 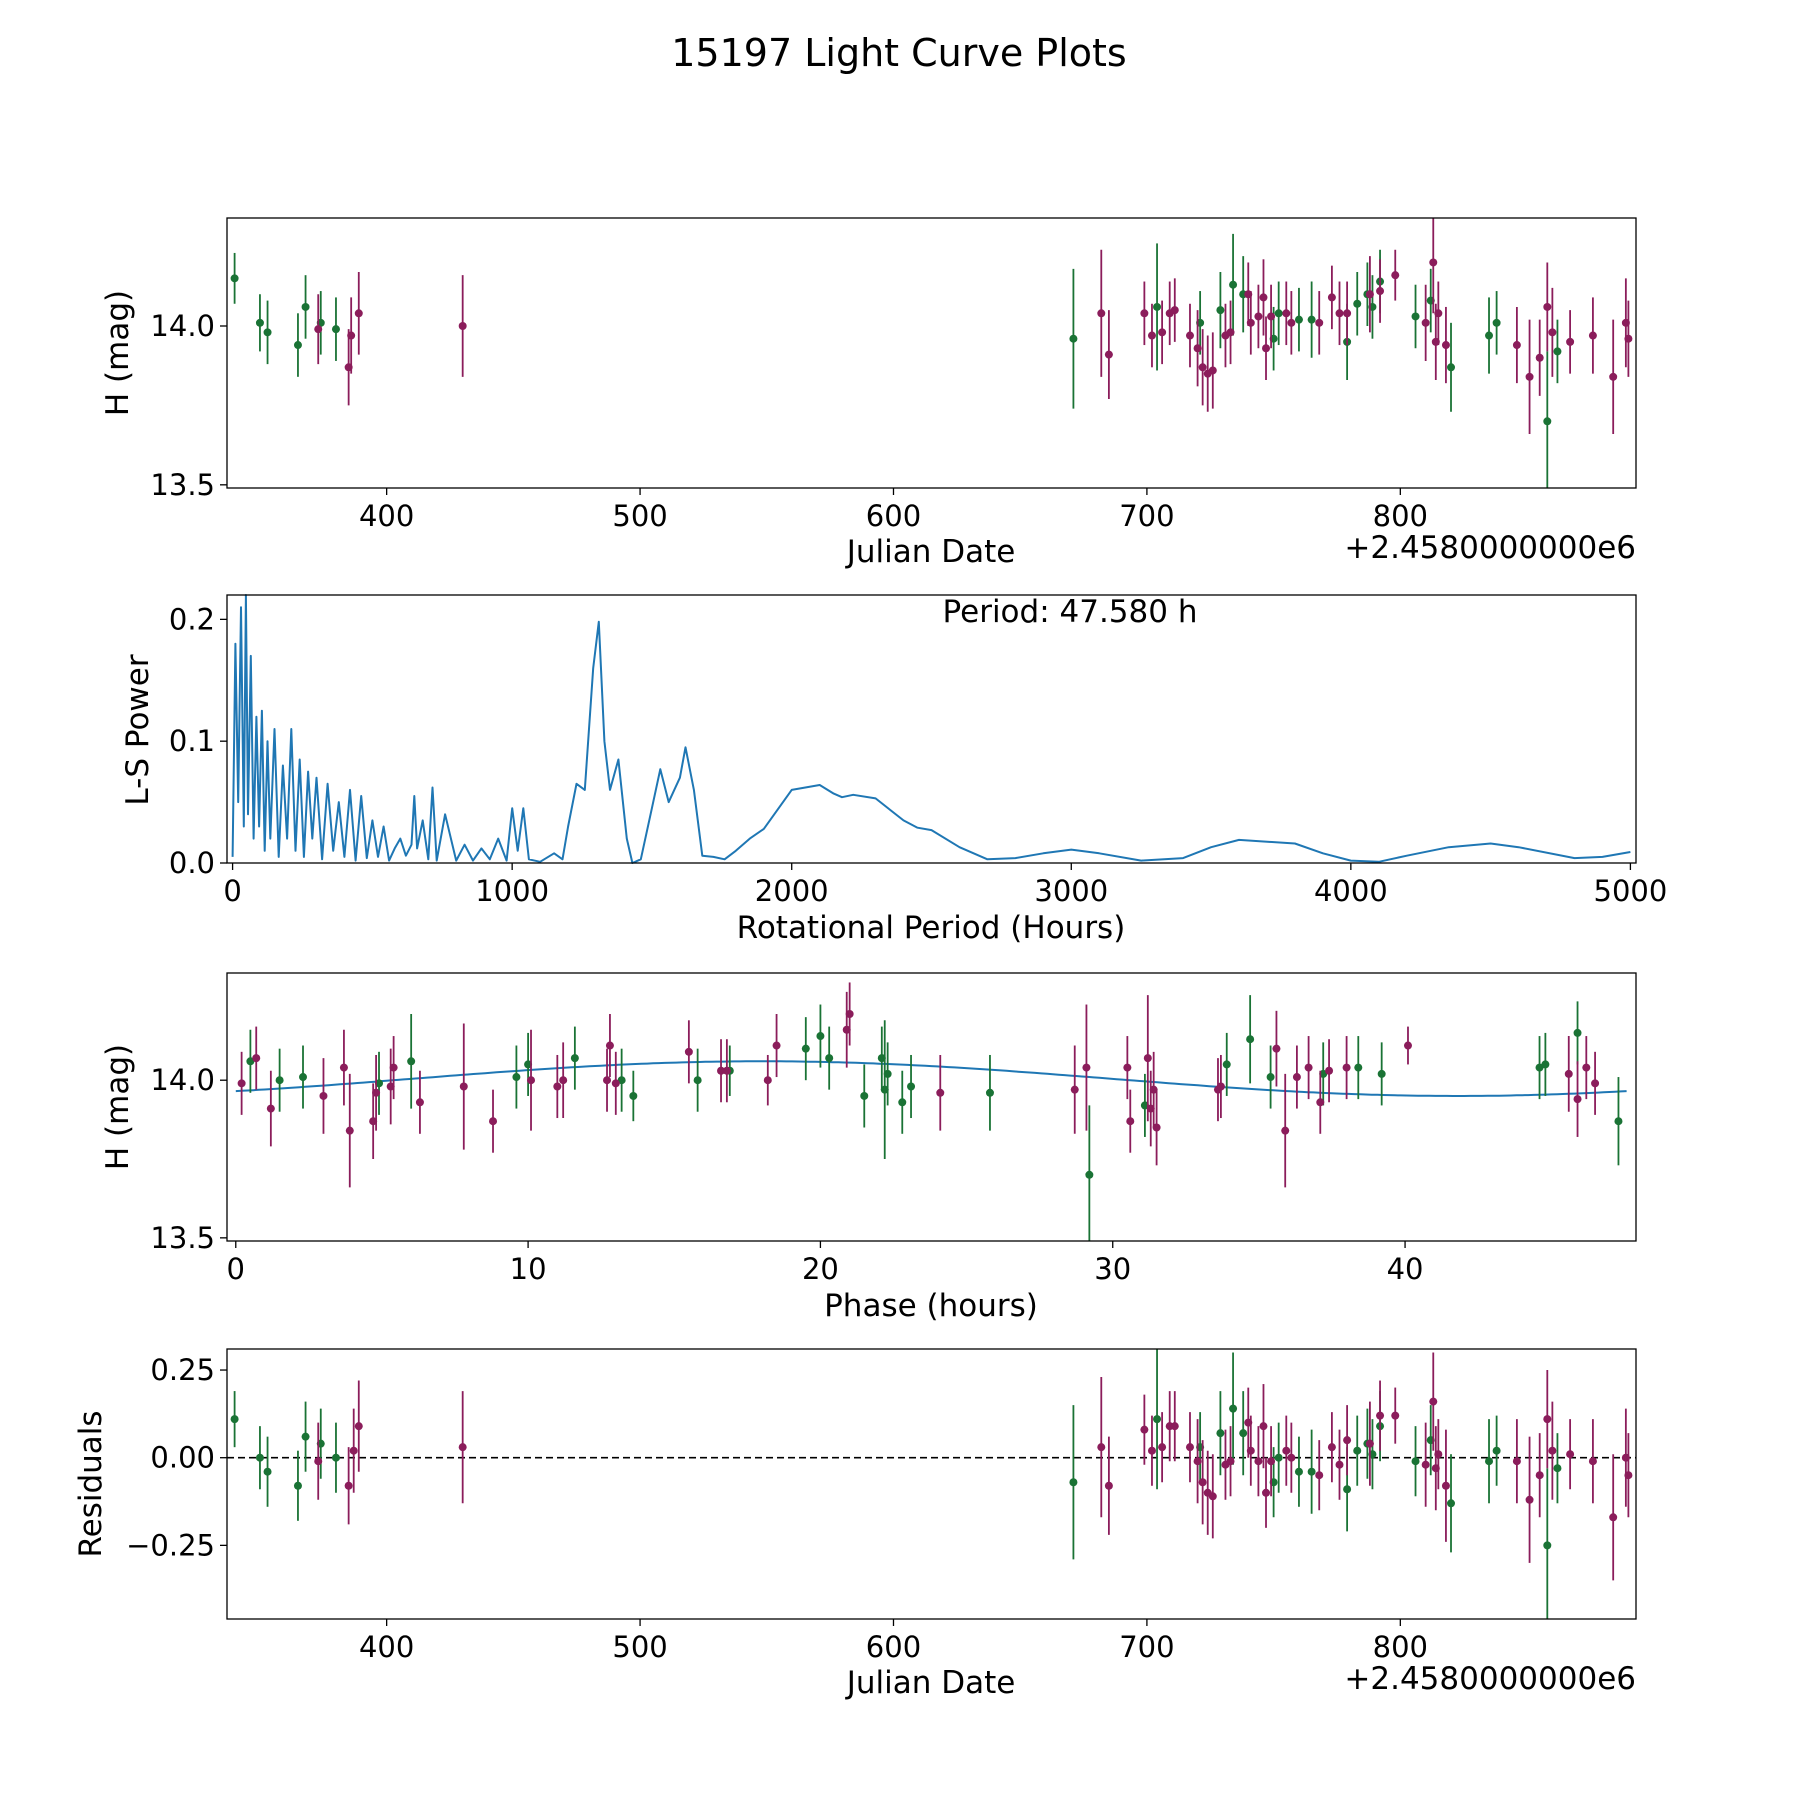 I want to click on period-annotation: Period: 47.580 h, so click(x=1070, y=612).